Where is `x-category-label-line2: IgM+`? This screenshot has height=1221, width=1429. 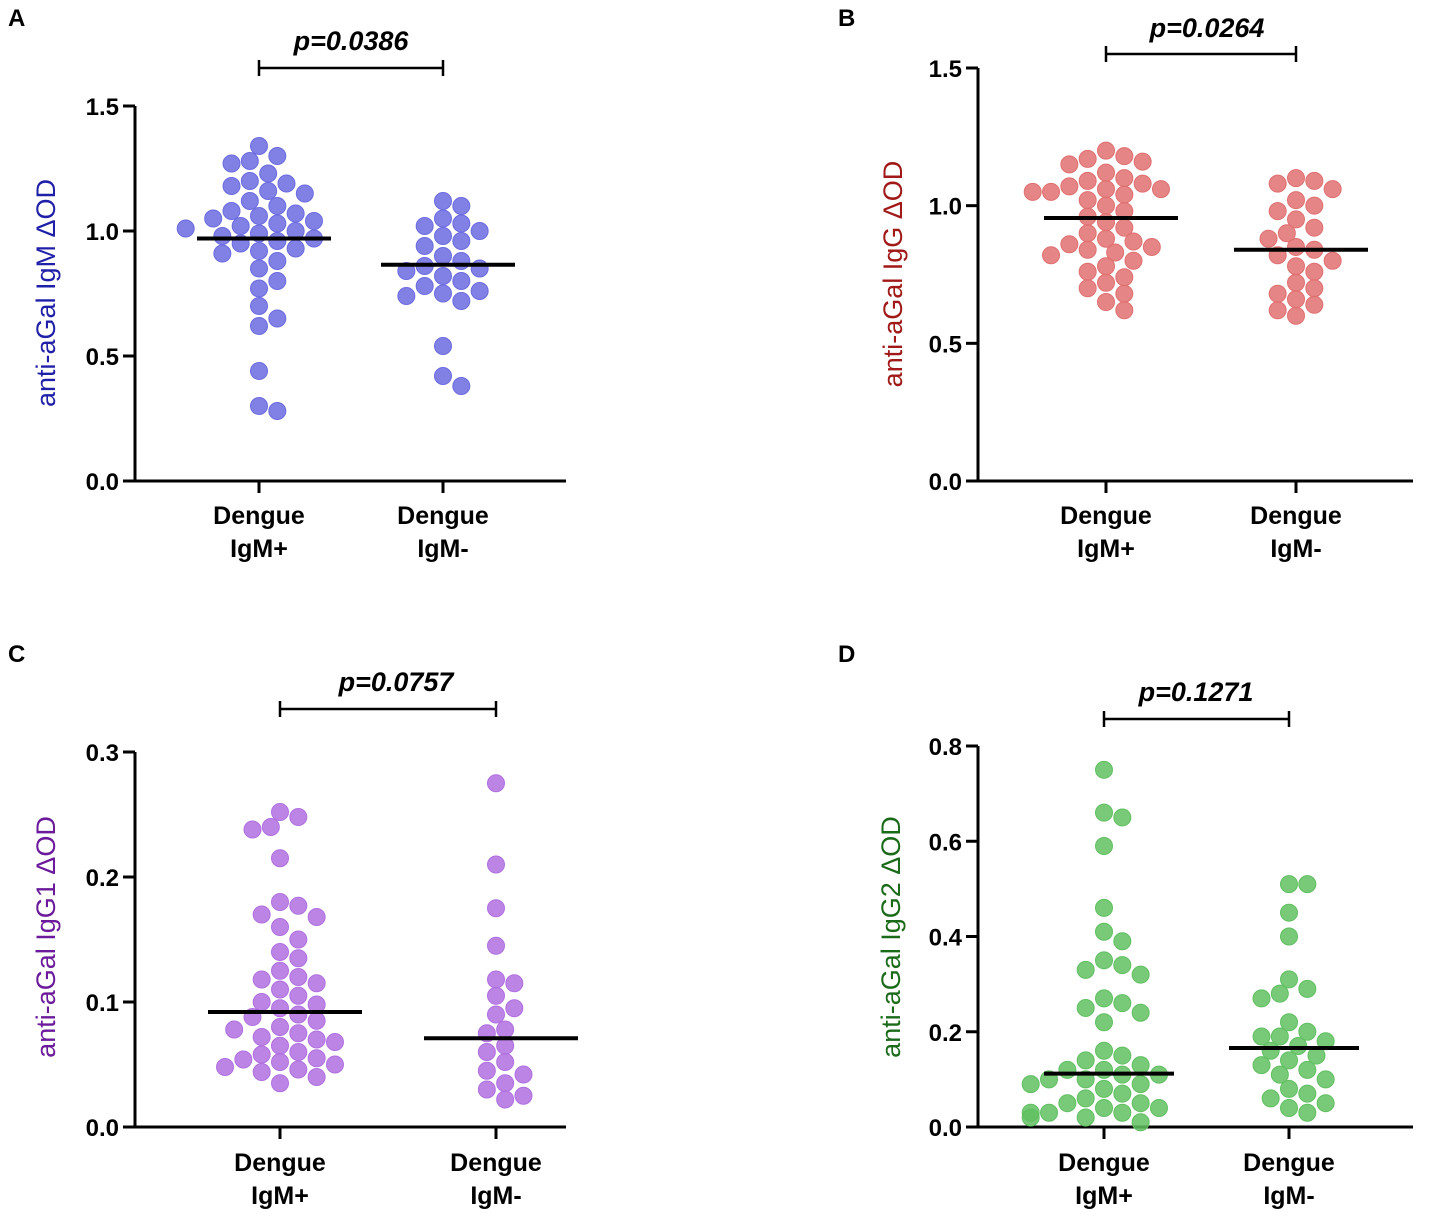 x-category-label-line2: IgM+ is located at coordinates (1106, 549).